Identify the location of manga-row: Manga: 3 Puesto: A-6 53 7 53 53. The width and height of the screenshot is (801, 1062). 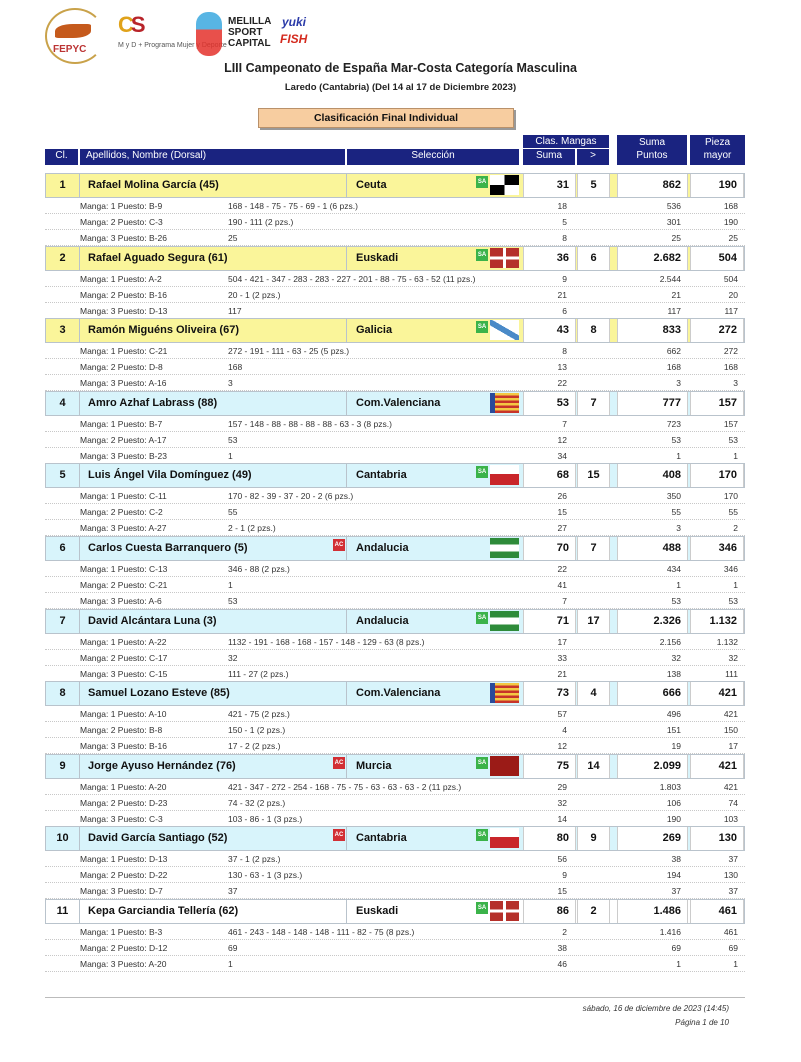
(395, 601).